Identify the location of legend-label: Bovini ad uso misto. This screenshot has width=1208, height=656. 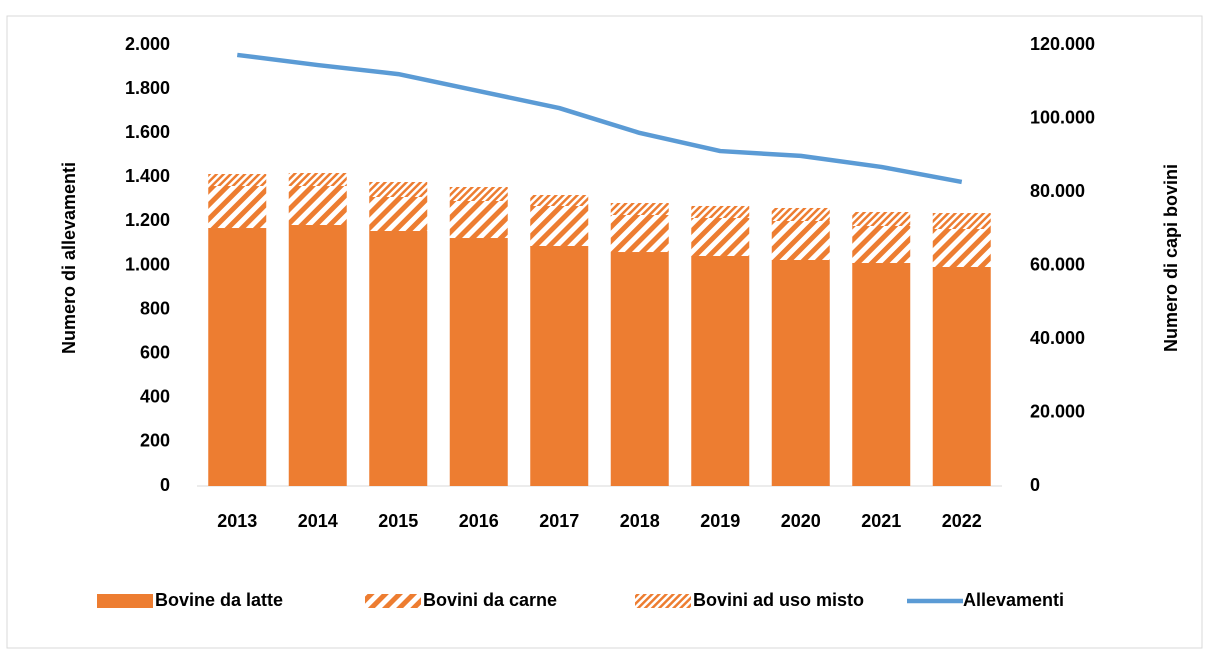
(778, 600).